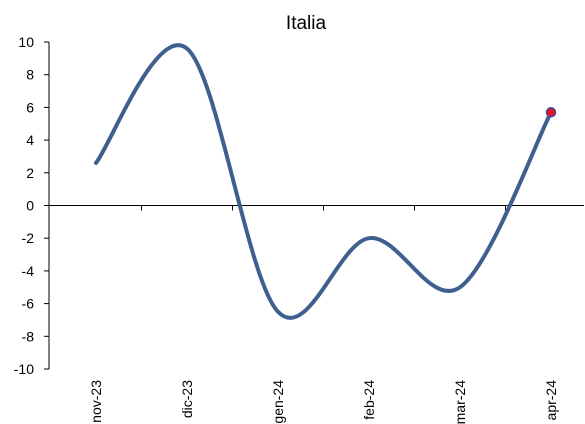 This screenshot has height=424, width=585. What do you see at coordinates (30, 107) in the screenshot?
I see `y-tick-label: 6` at bounding box center [30, 107].